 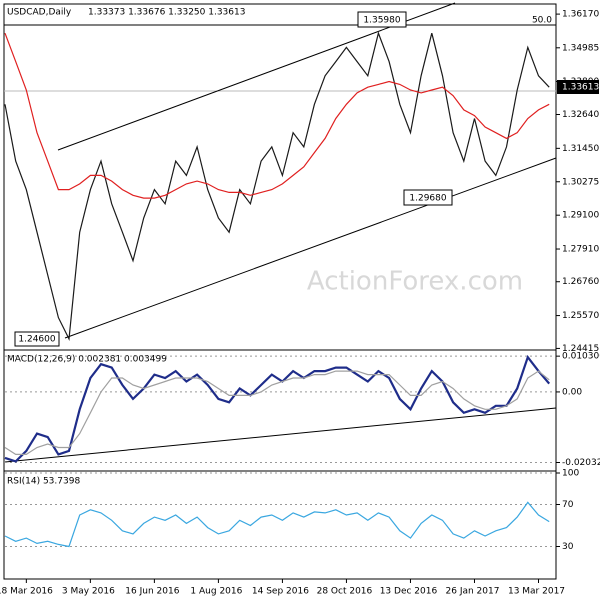 What do you see at coordinates (580, 216) in the screenshot?
I see `y-tick-label: 1.29100` at bounding box center [580, 216].